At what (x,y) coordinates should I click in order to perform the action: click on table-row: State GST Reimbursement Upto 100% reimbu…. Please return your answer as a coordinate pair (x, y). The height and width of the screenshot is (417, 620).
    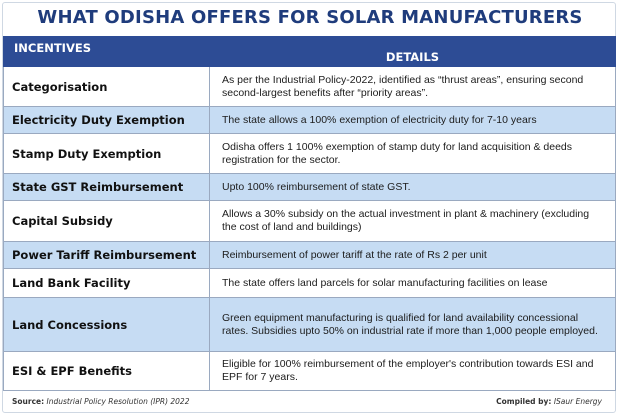
    Looking at the image, I should click on (309, 187).